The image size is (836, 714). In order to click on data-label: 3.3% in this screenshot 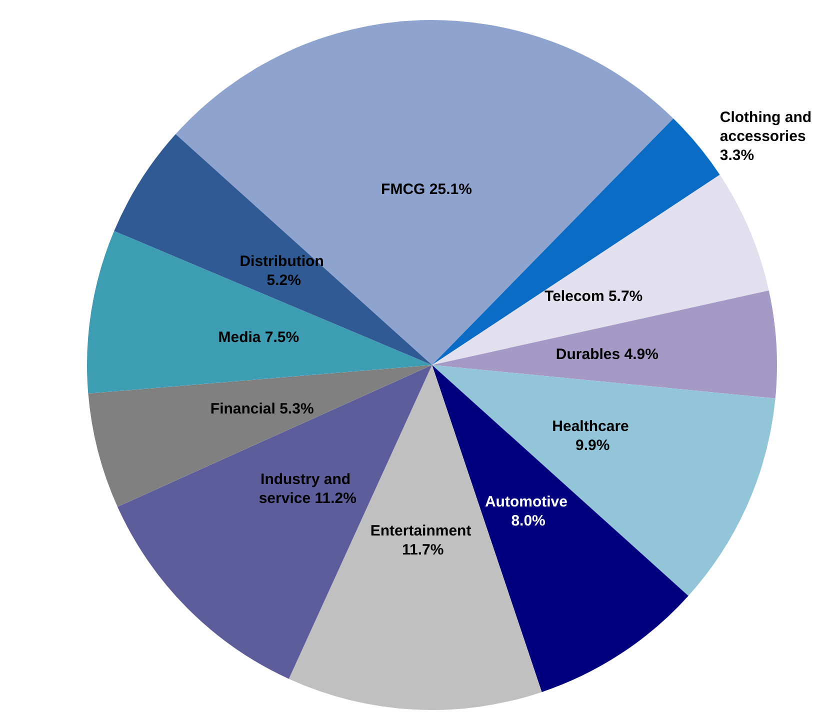, I will do `click(737, 155)`.